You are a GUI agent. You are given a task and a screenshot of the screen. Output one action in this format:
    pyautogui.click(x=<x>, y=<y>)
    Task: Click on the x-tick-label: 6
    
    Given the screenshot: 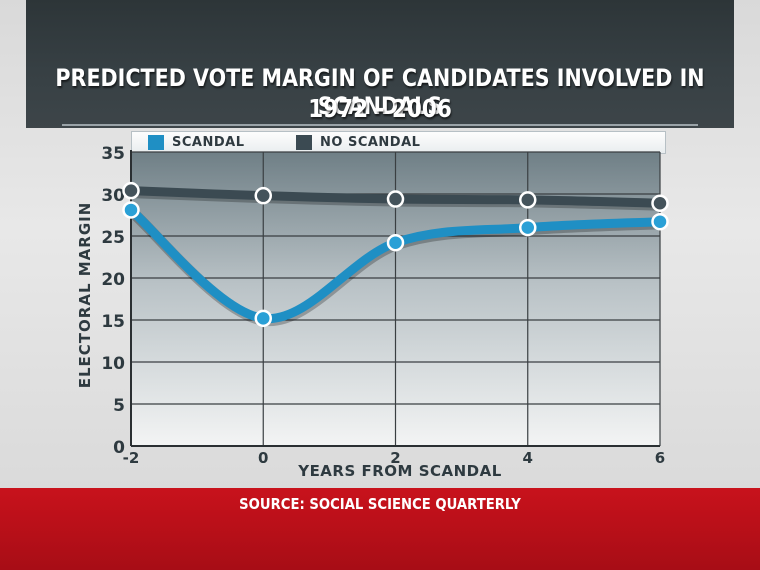 What is the action you would take?
    pyautogui.click(x=660, y=458)
    